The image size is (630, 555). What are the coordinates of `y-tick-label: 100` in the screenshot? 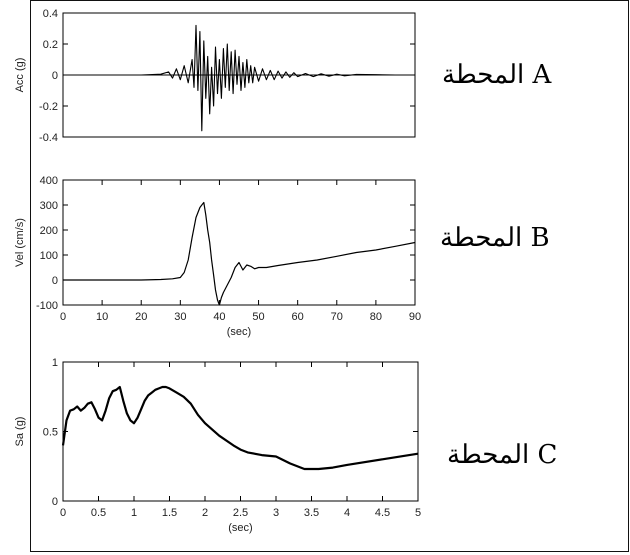 It's located at (49, 256).